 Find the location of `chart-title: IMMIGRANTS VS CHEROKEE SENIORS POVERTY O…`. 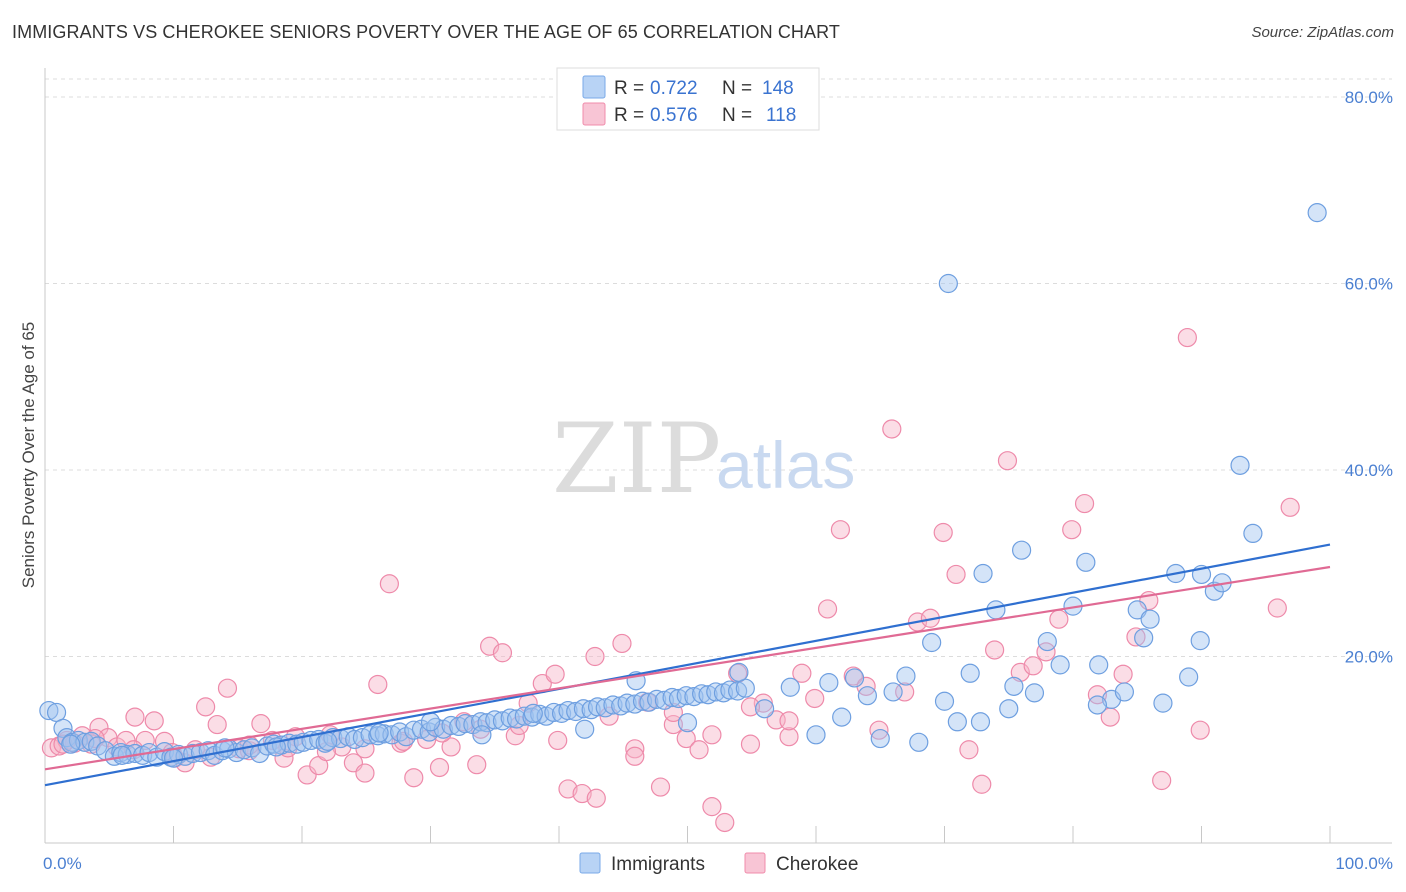

chart-title: IMMIGRANTS VS CHEROKEE SENIORS POVERTY O… is located at coordinates (426, 32).